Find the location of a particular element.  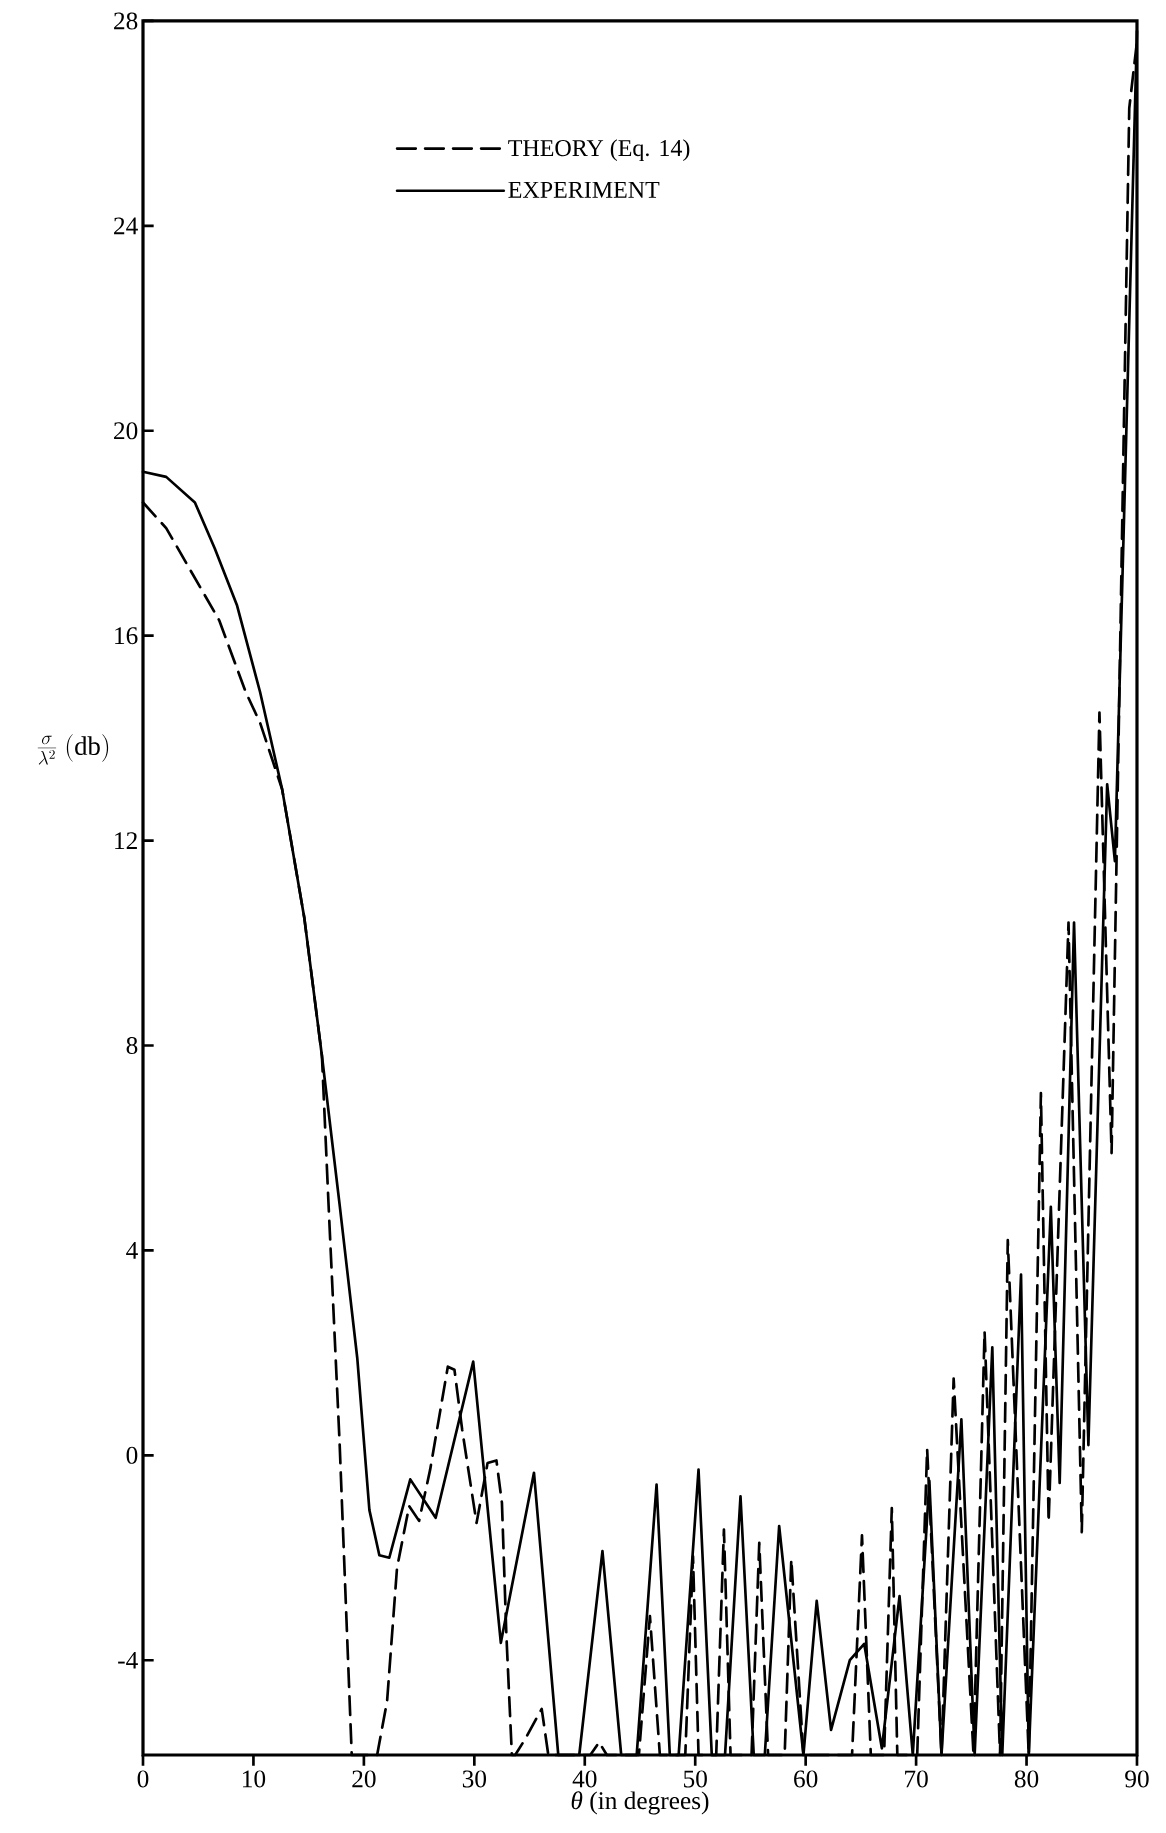

y-tick-label: -4 is located at coordinates (128, 1660).